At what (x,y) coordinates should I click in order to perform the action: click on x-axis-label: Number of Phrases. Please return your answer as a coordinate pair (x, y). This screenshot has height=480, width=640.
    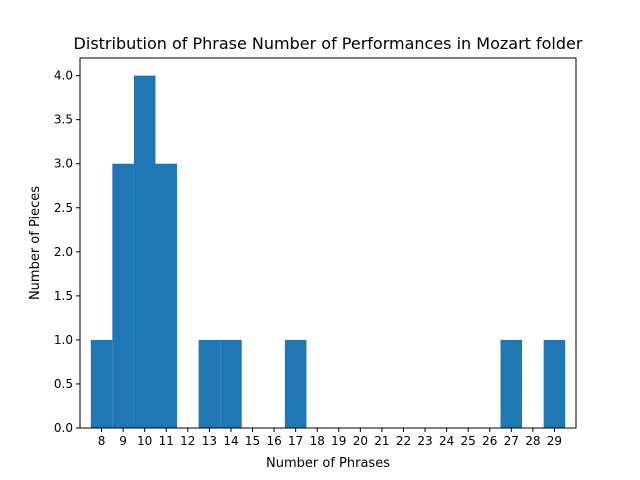
    Looking at the image, I should click on (328, 463).